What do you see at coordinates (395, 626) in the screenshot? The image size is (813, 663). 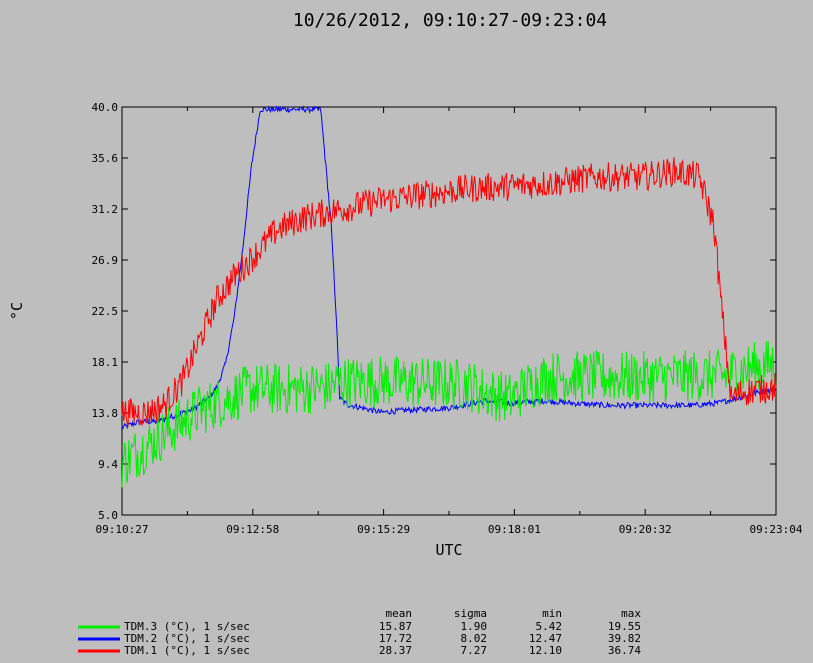 I see `legend-stat: 15.87` at bounding box center [395, 626].